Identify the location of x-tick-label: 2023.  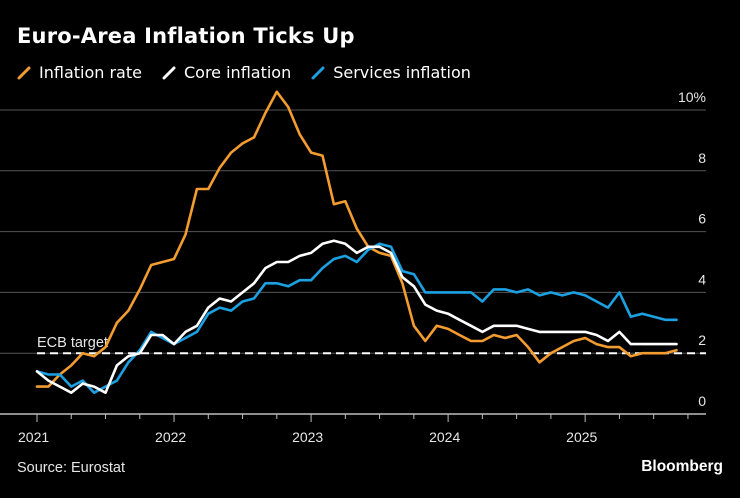
(307, 437).